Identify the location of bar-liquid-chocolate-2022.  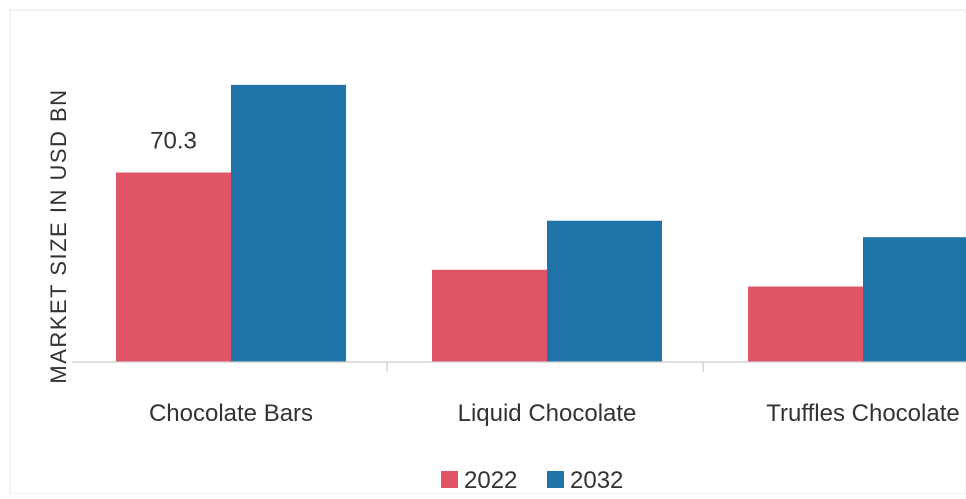
(489, 315).